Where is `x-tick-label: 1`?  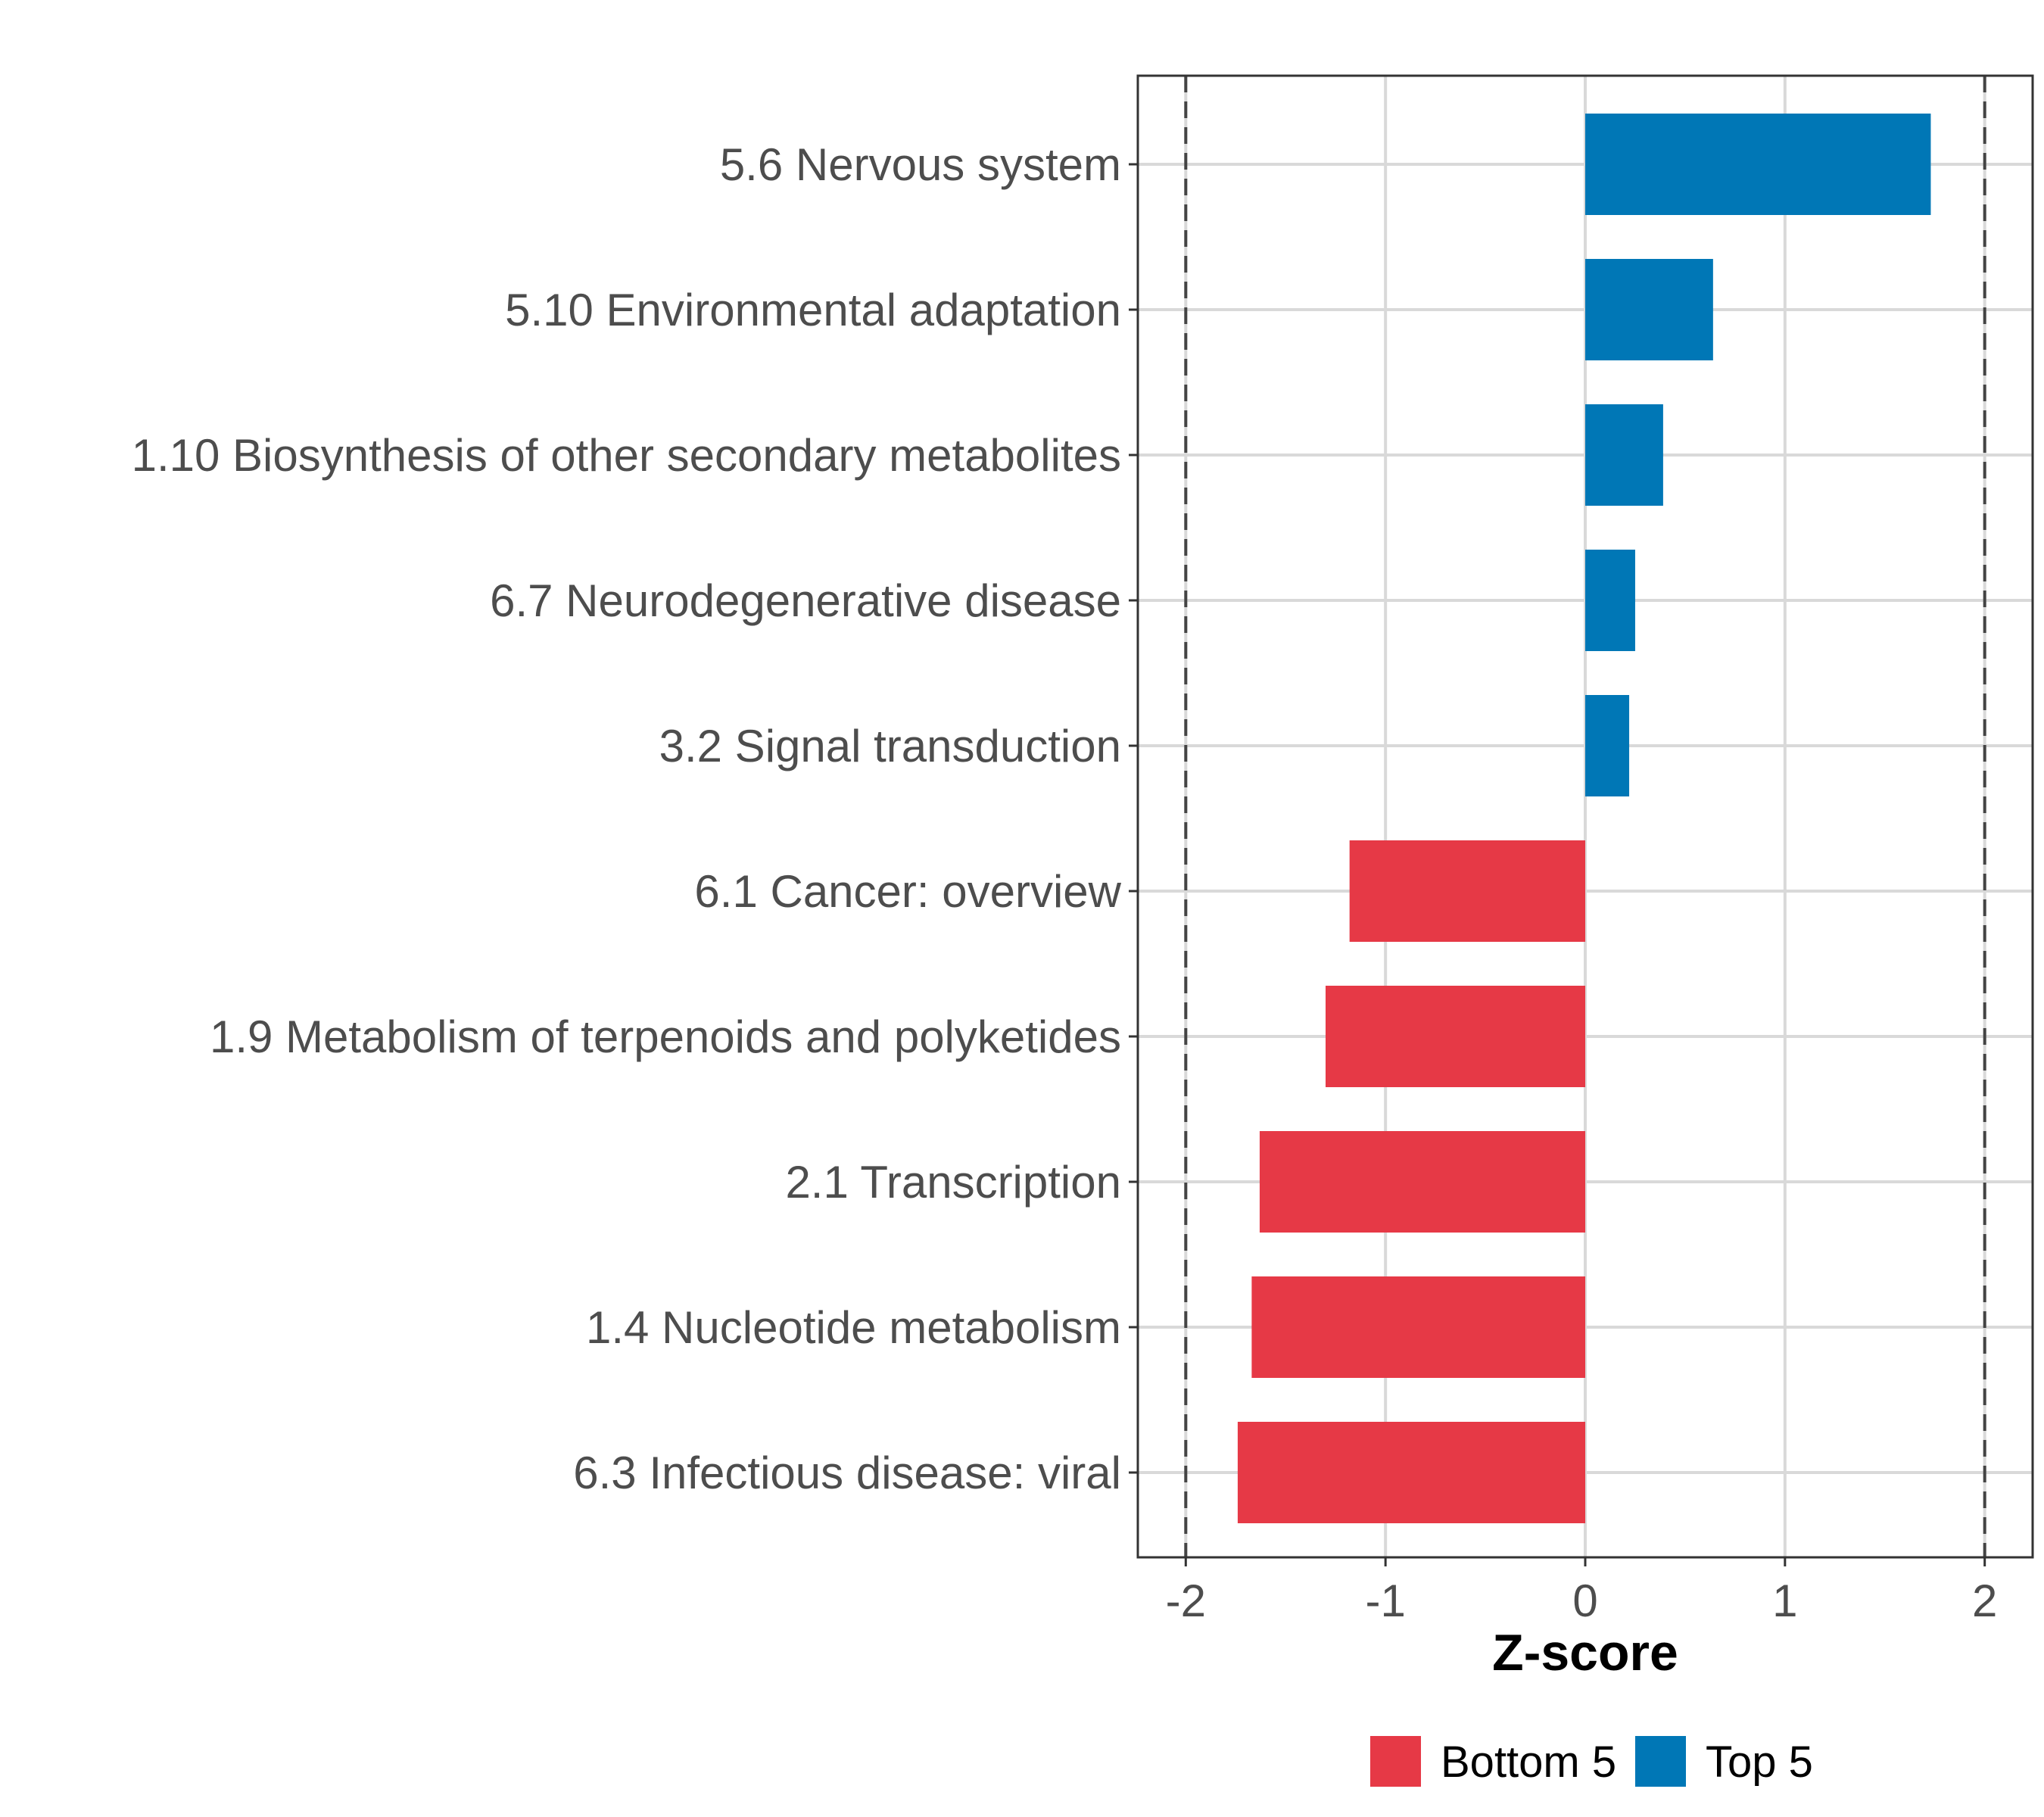
x-tick-label: 1 is located at coordinates (1784, 1600).